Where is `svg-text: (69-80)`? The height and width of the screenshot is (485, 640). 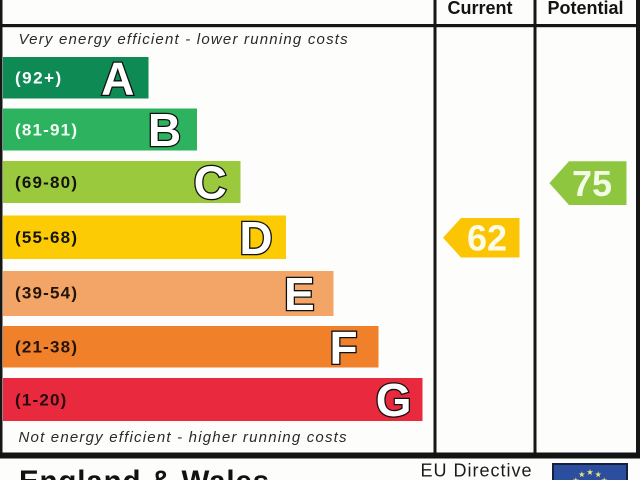 svg-text: (69-80) is located at coordinates (46, 182).